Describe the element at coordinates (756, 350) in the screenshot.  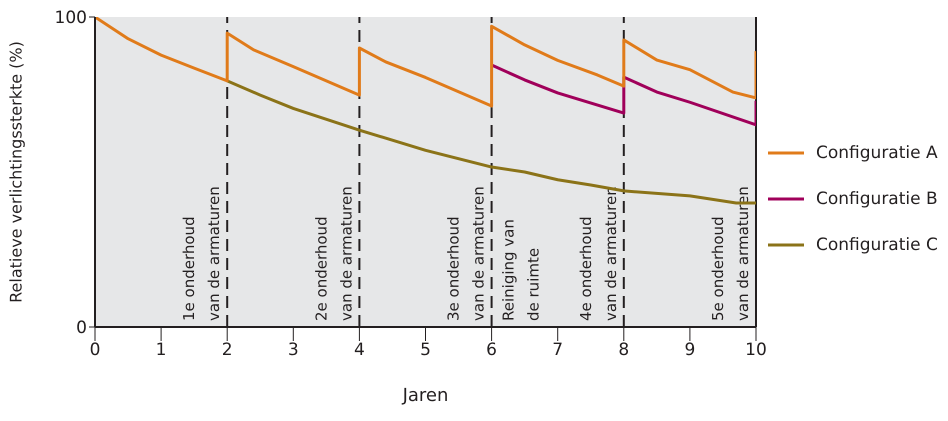
I see `x-tick-label: 10` at that location.